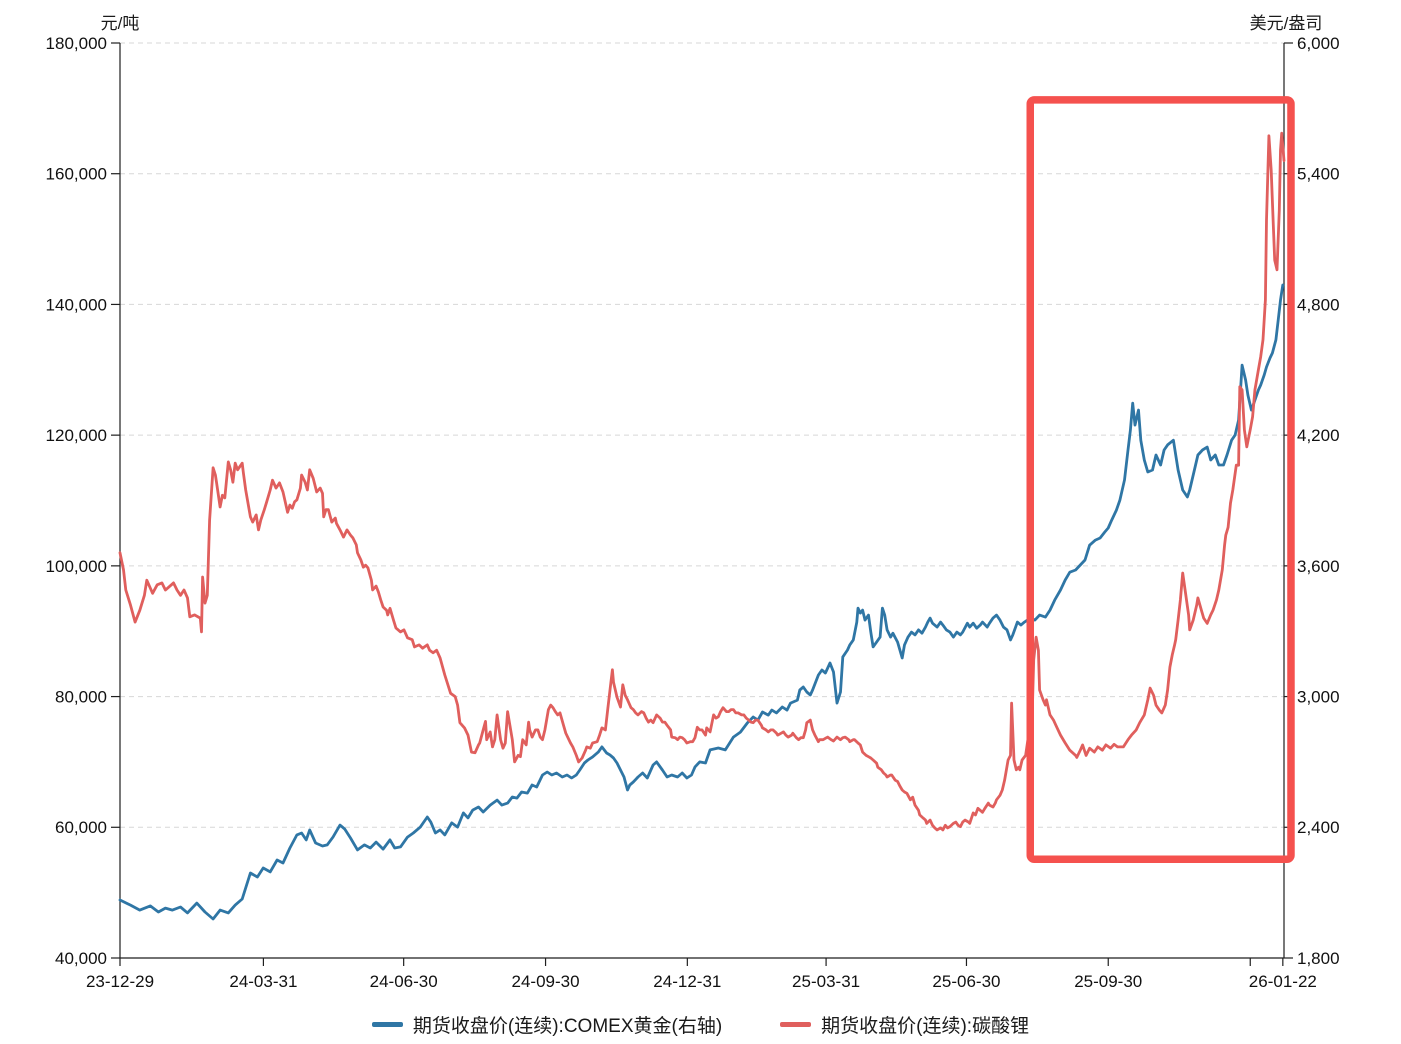 The image size is (1401, 1044). What do you see at coordinates (687, 981) in the screenshot?
I see `x-axis-tick-label: 24-12-31` at bounding box center [687, 981].